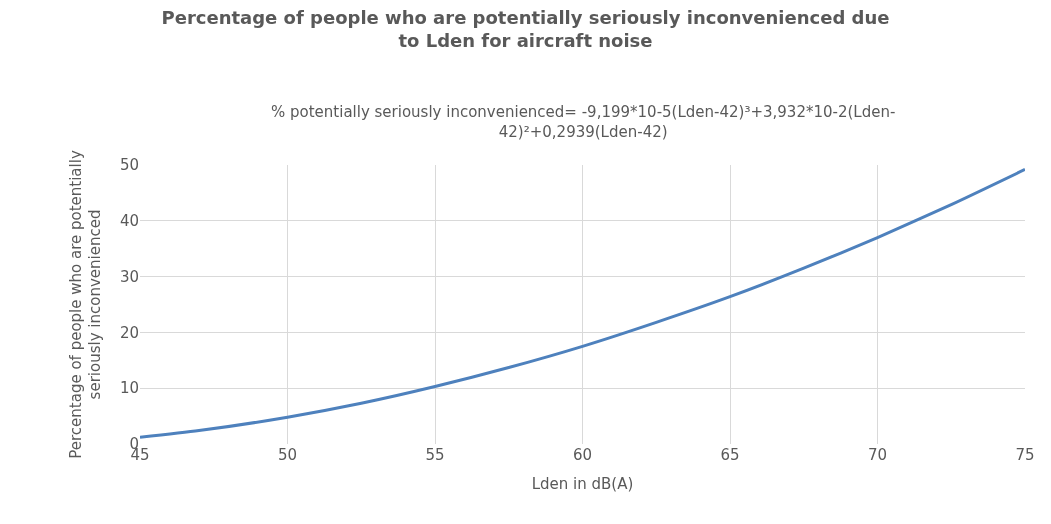 This screenshot has width=1051, height=524. I want to click on y-axis-title: Percentage of people who are potentially seriously inconvenienced, so click(85, 304).